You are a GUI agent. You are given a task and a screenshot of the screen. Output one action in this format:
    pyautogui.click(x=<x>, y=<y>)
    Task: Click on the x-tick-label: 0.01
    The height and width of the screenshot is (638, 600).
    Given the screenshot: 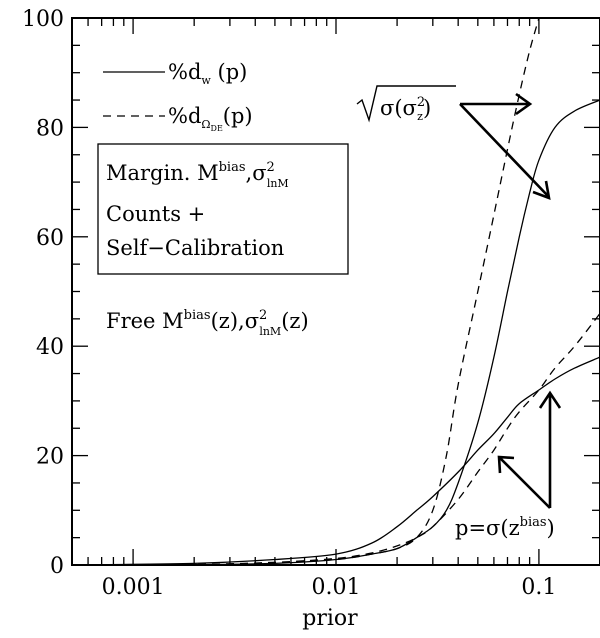 What is the action you would take?
    pyautogui.click(x=336, y=587)
    